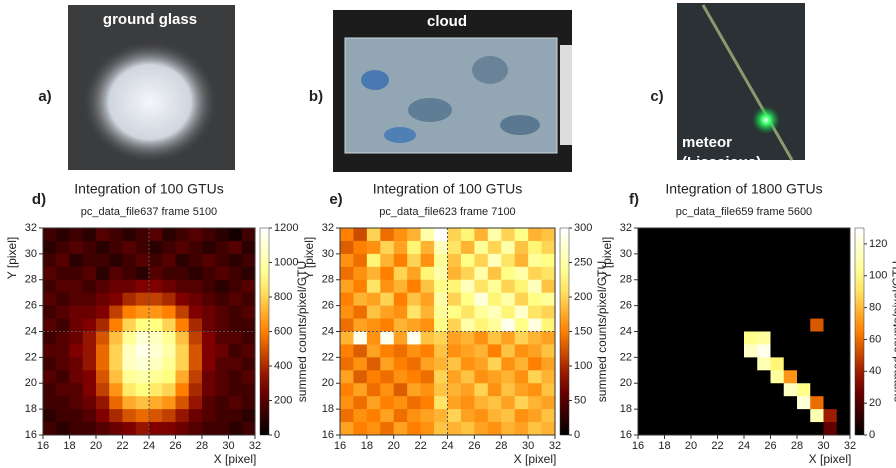  What do you see at coordinates (150, 19) in the screenshot?
I see `photo-caption: ground glass` at bounding box center [150, 19].